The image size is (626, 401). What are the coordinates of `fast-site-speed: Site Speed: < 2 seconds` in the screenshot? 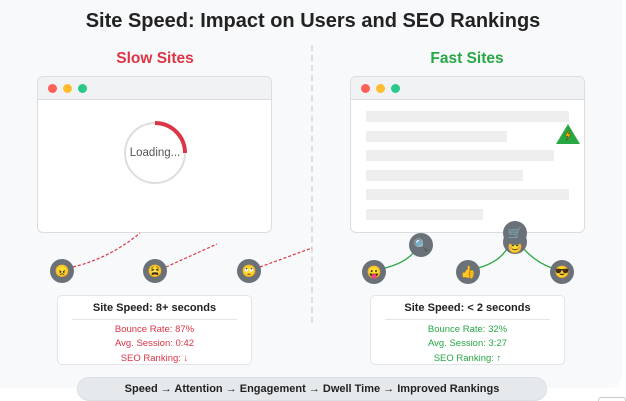 It's located at (467, 311).